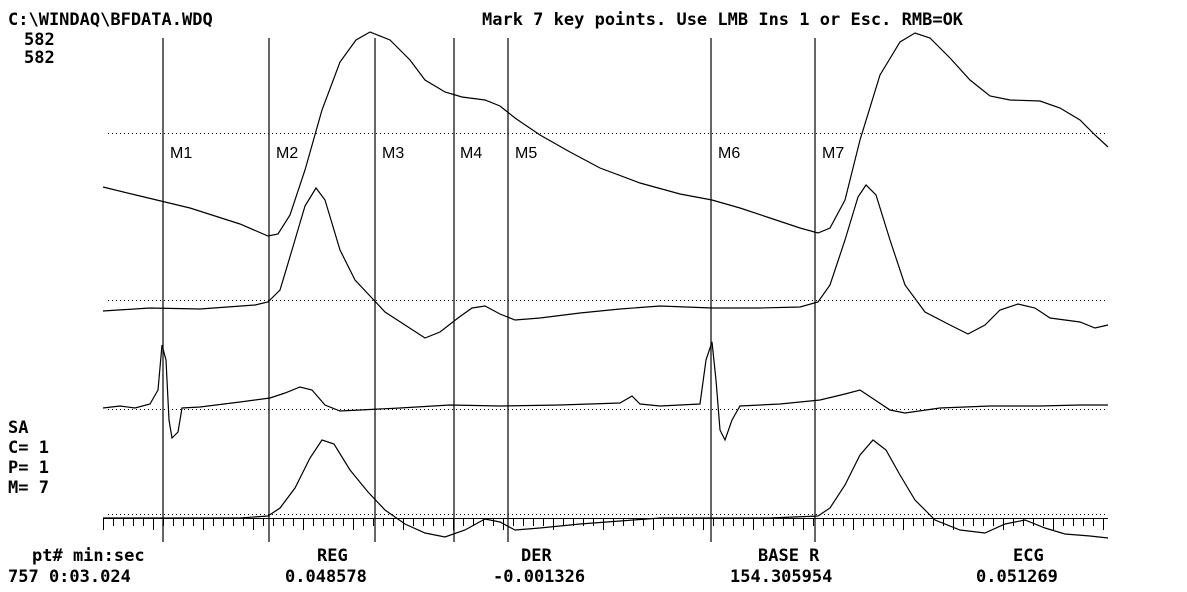 This screenshot has height=592, width=1187. What do you see at coordinates (18, 428) in the screenshot?
I see `mode-label: SA` at bounding box center [18, 428].